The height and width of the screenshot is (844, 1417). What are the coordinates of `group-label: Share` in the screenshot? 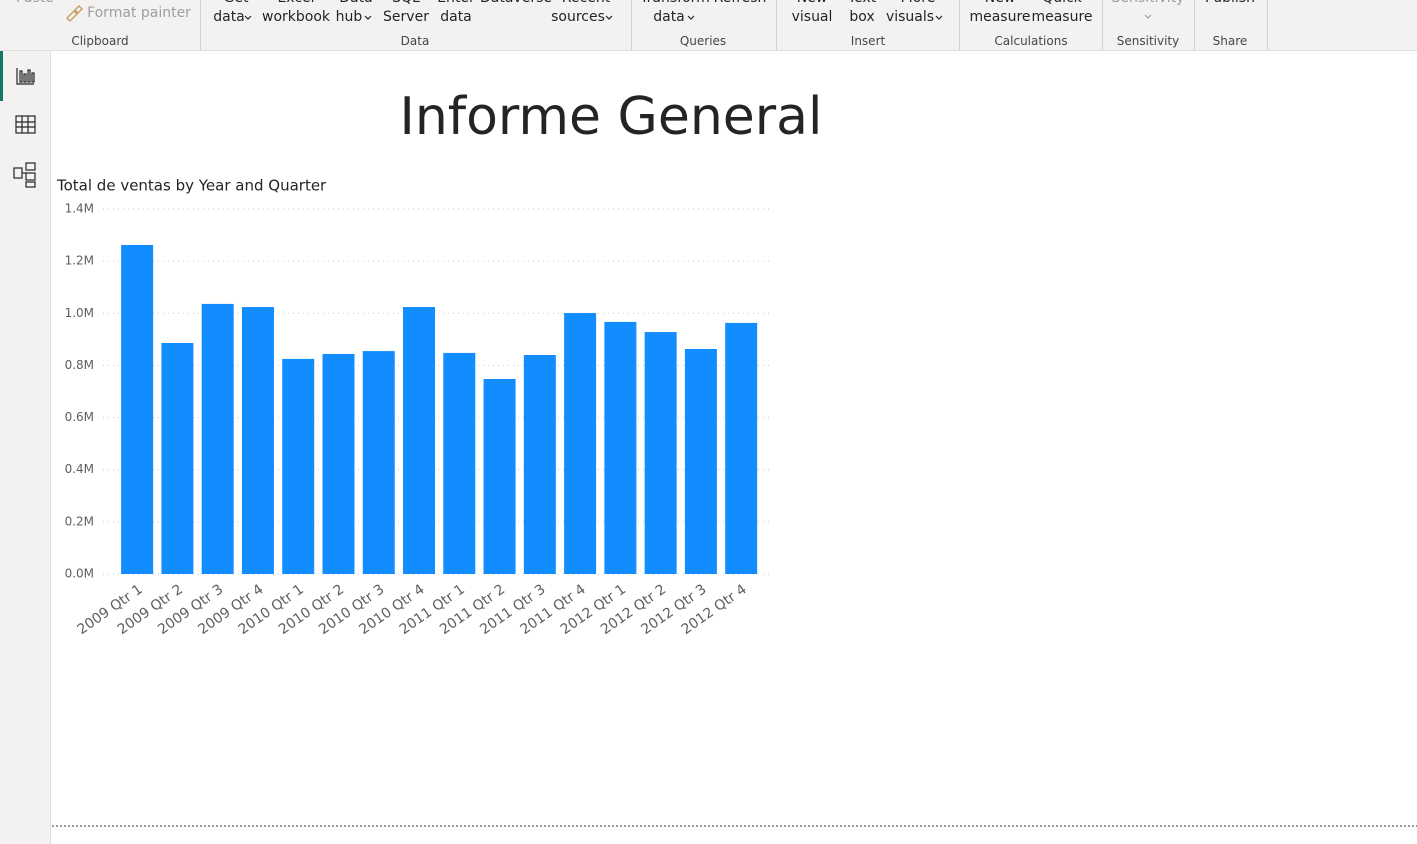 It's located at (1230, 41).